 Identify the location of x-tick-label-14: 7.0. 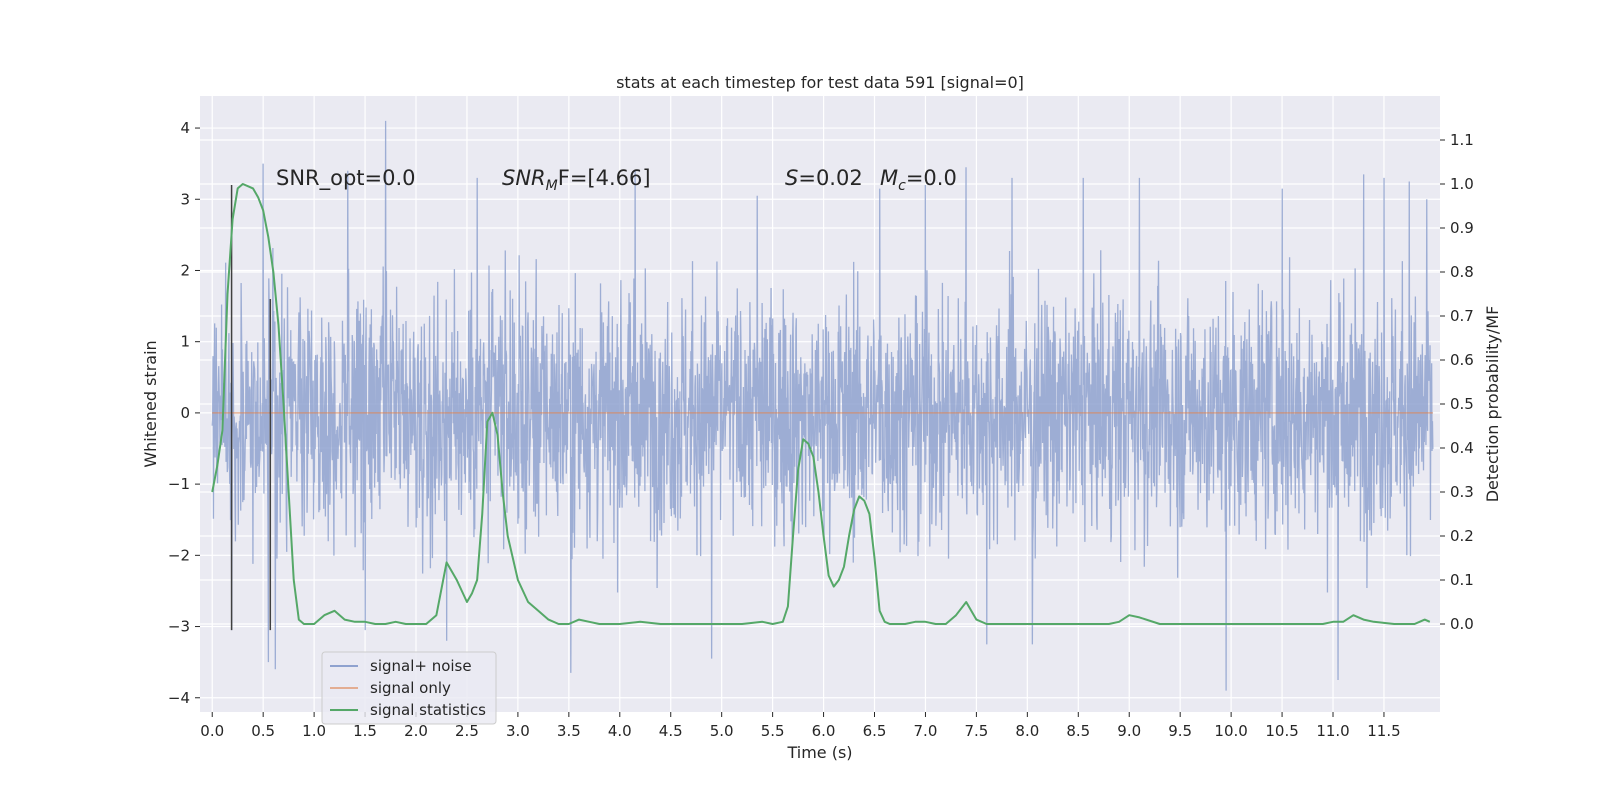
(926, 731).